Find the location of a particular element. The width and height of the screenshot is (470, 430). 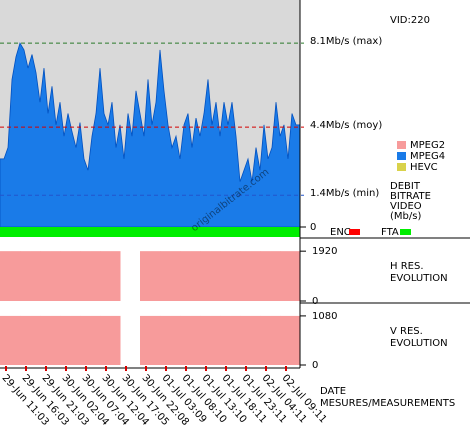

axis-label: DATE is located at coordinates (333, 391).